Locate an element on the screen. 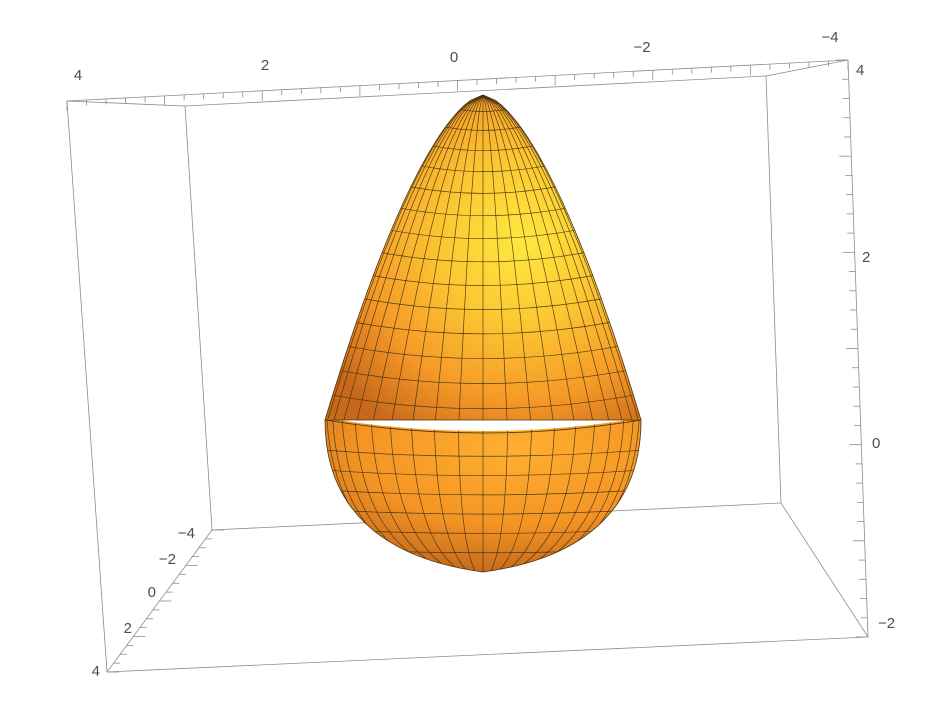  right-tick-label: 0 is located at coordinates (876, 443).